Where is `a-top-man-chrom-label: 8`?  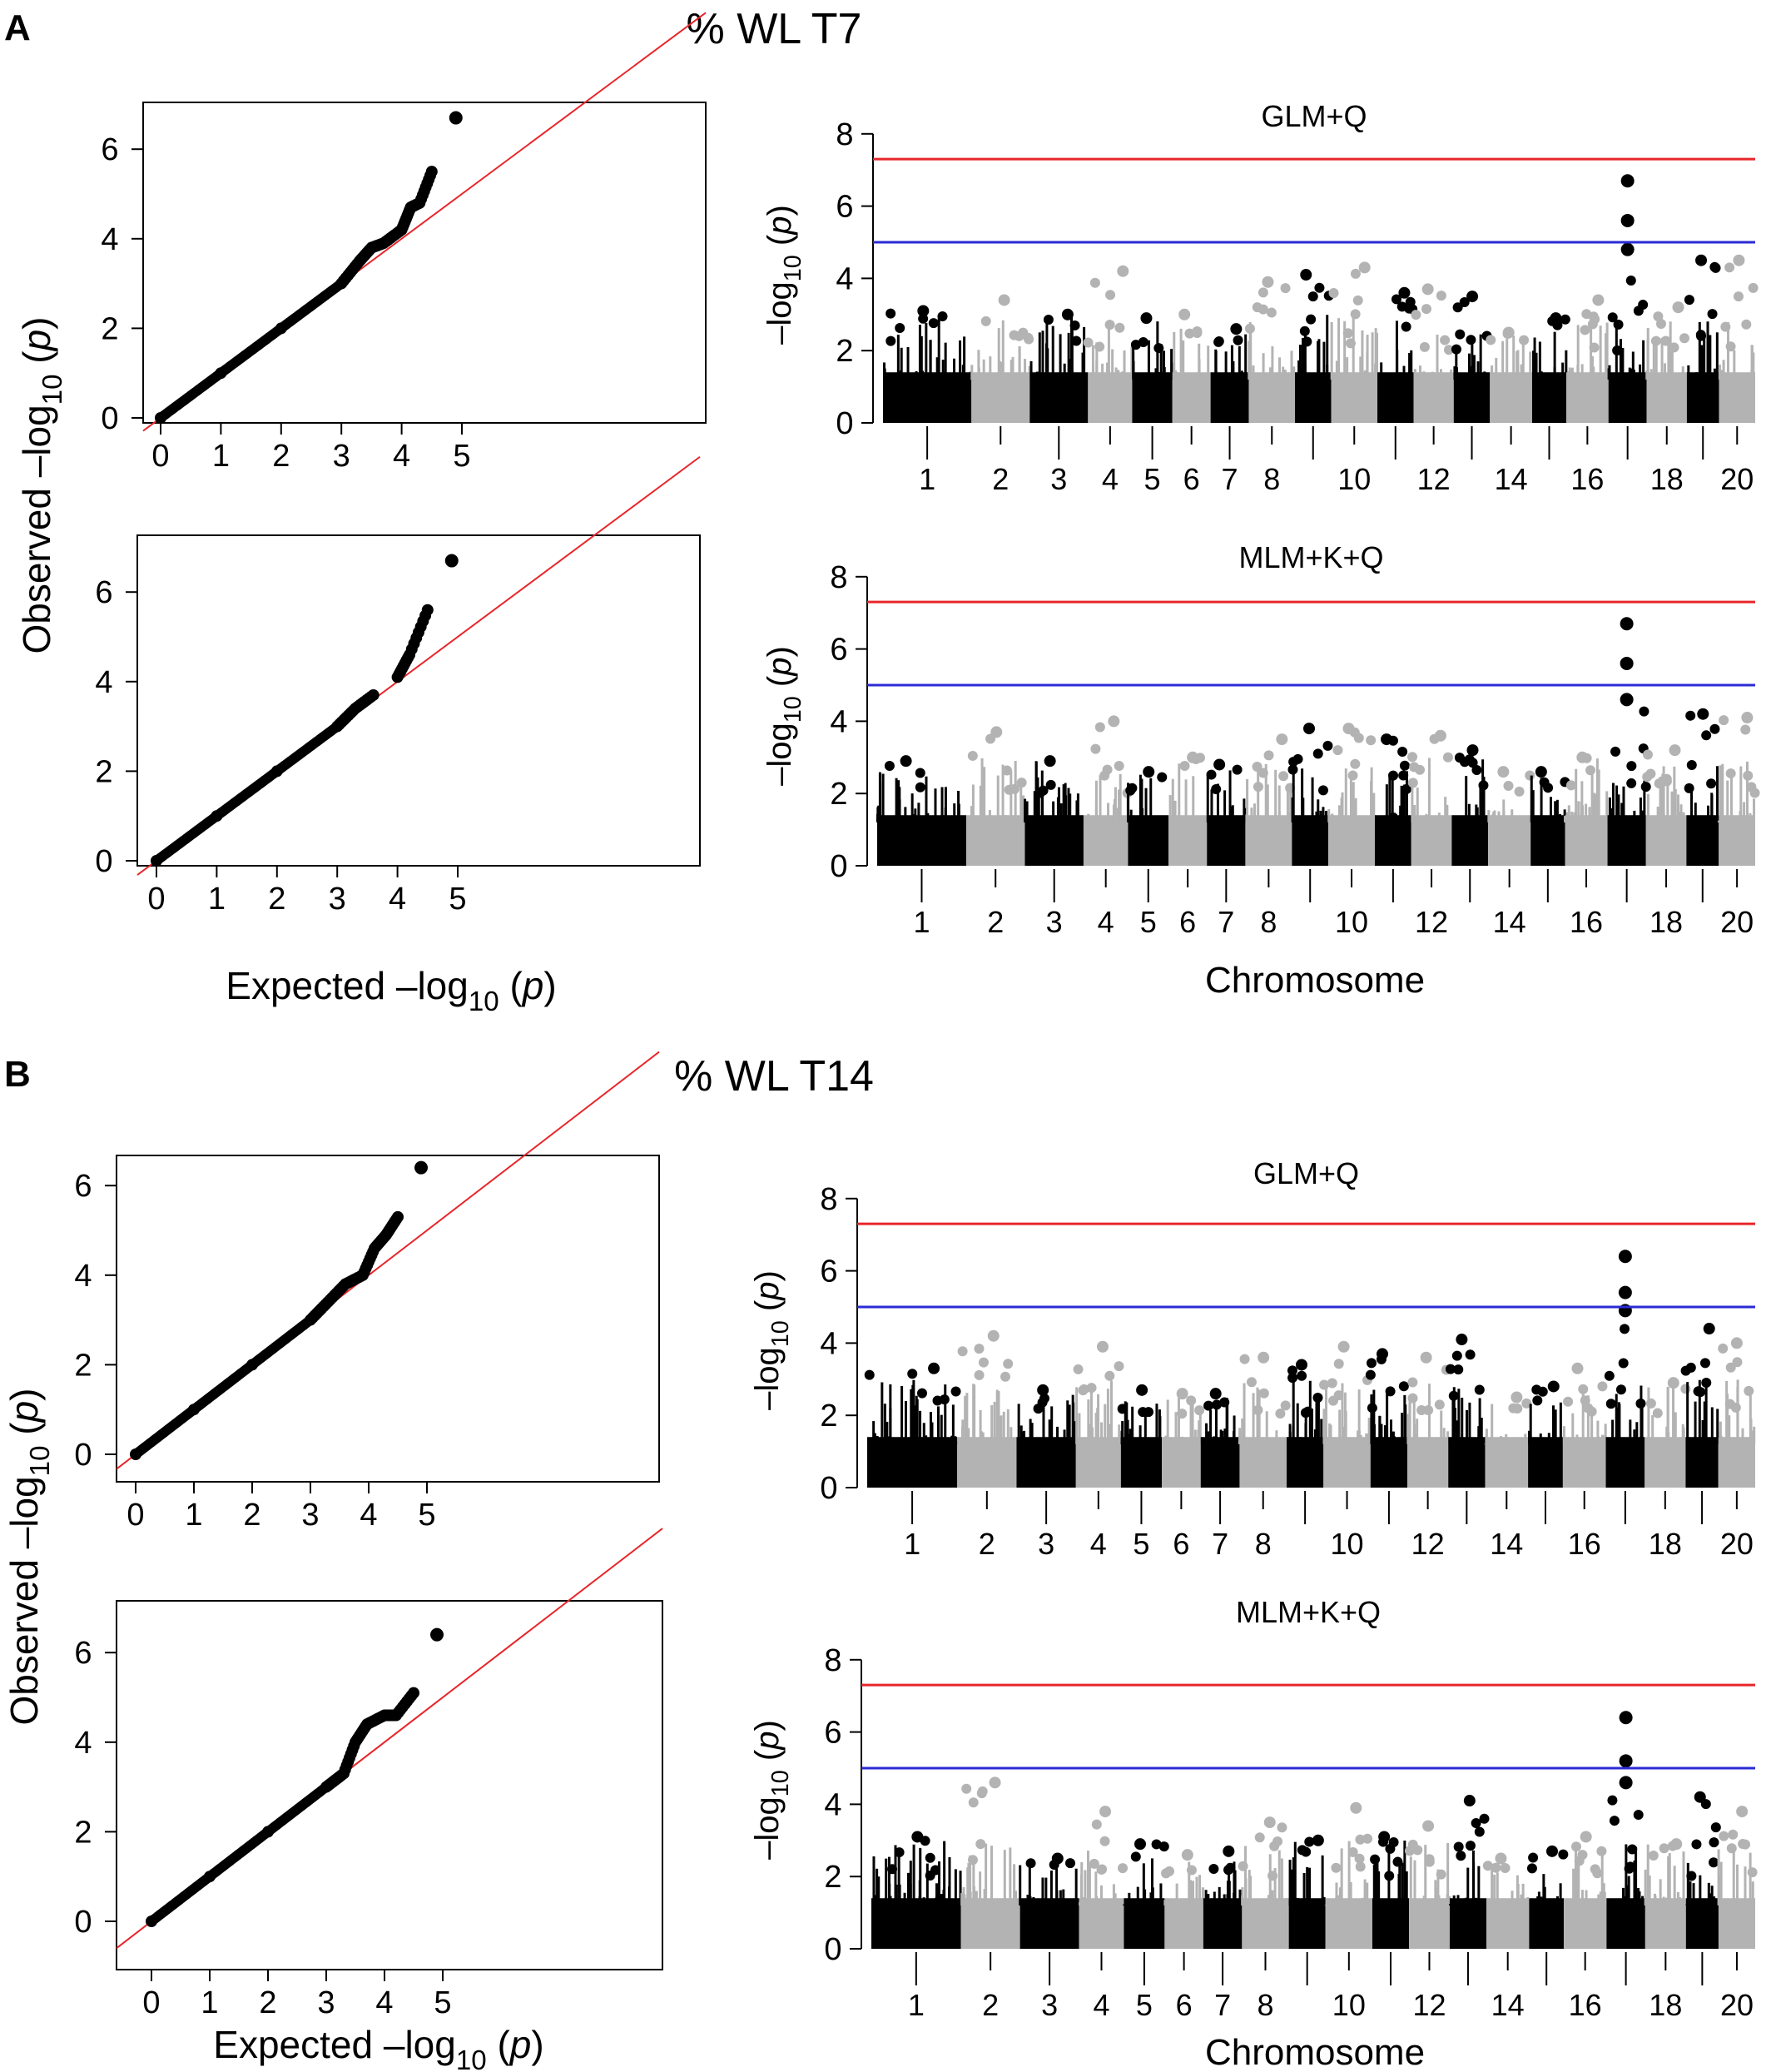
a-top-man-chrom-label: 8 is located at coordinates (1271, 479).